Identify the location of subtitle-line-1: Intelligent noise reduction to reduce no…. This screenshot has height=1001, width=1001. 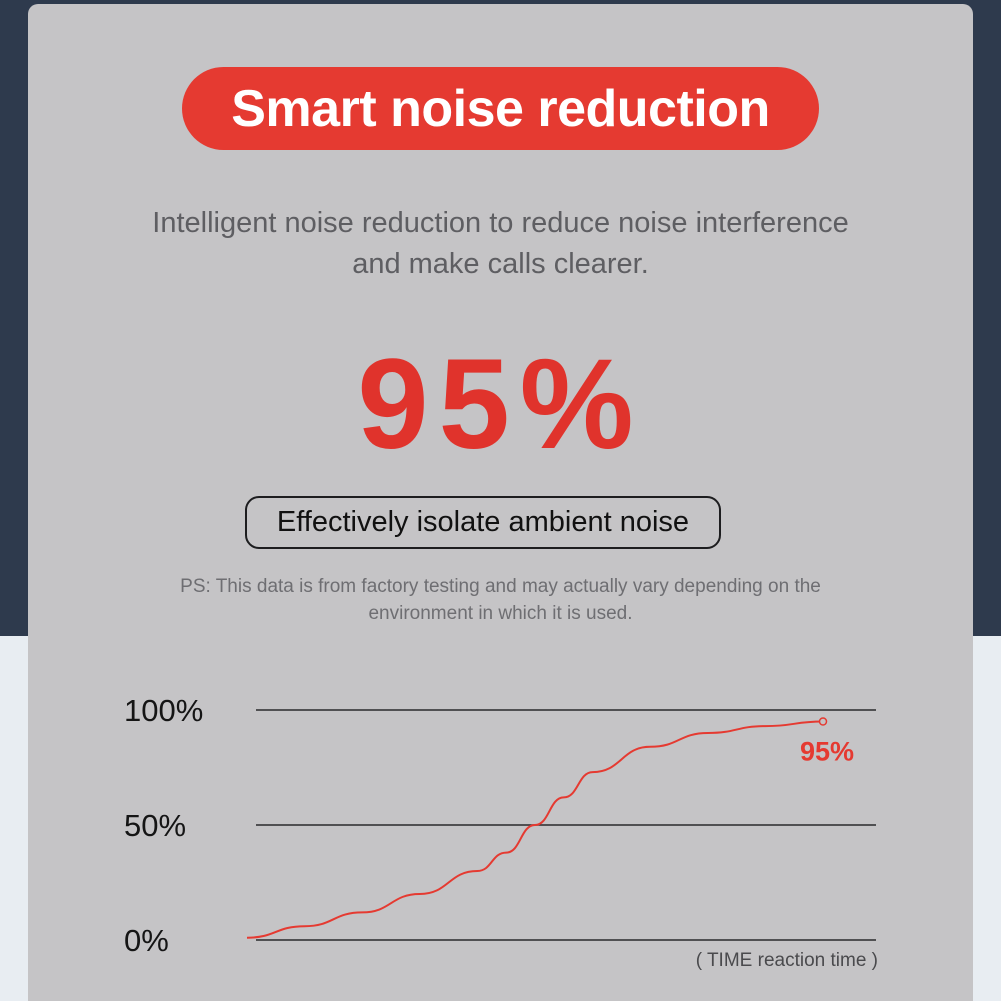
(500, 223).